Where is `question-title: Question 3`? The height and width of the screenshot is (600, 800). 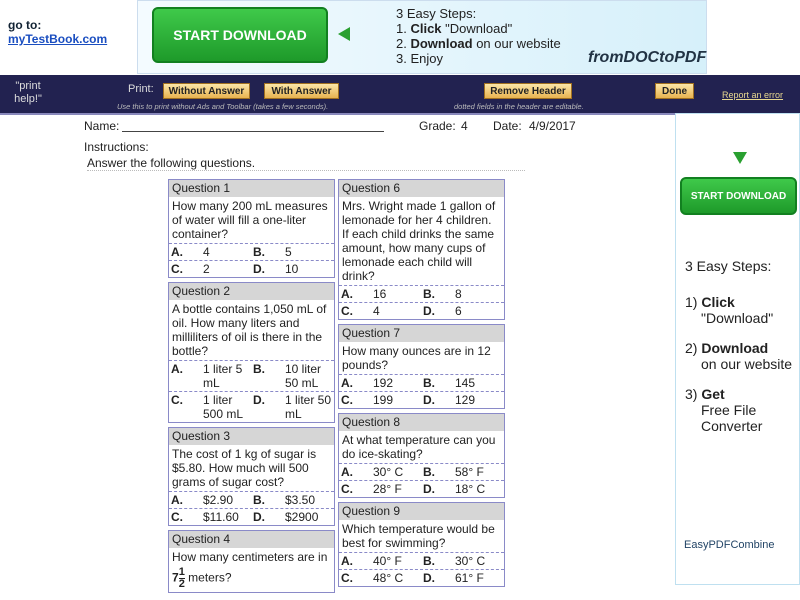
question-title: Question 3 is located at coordinates (251, 436).